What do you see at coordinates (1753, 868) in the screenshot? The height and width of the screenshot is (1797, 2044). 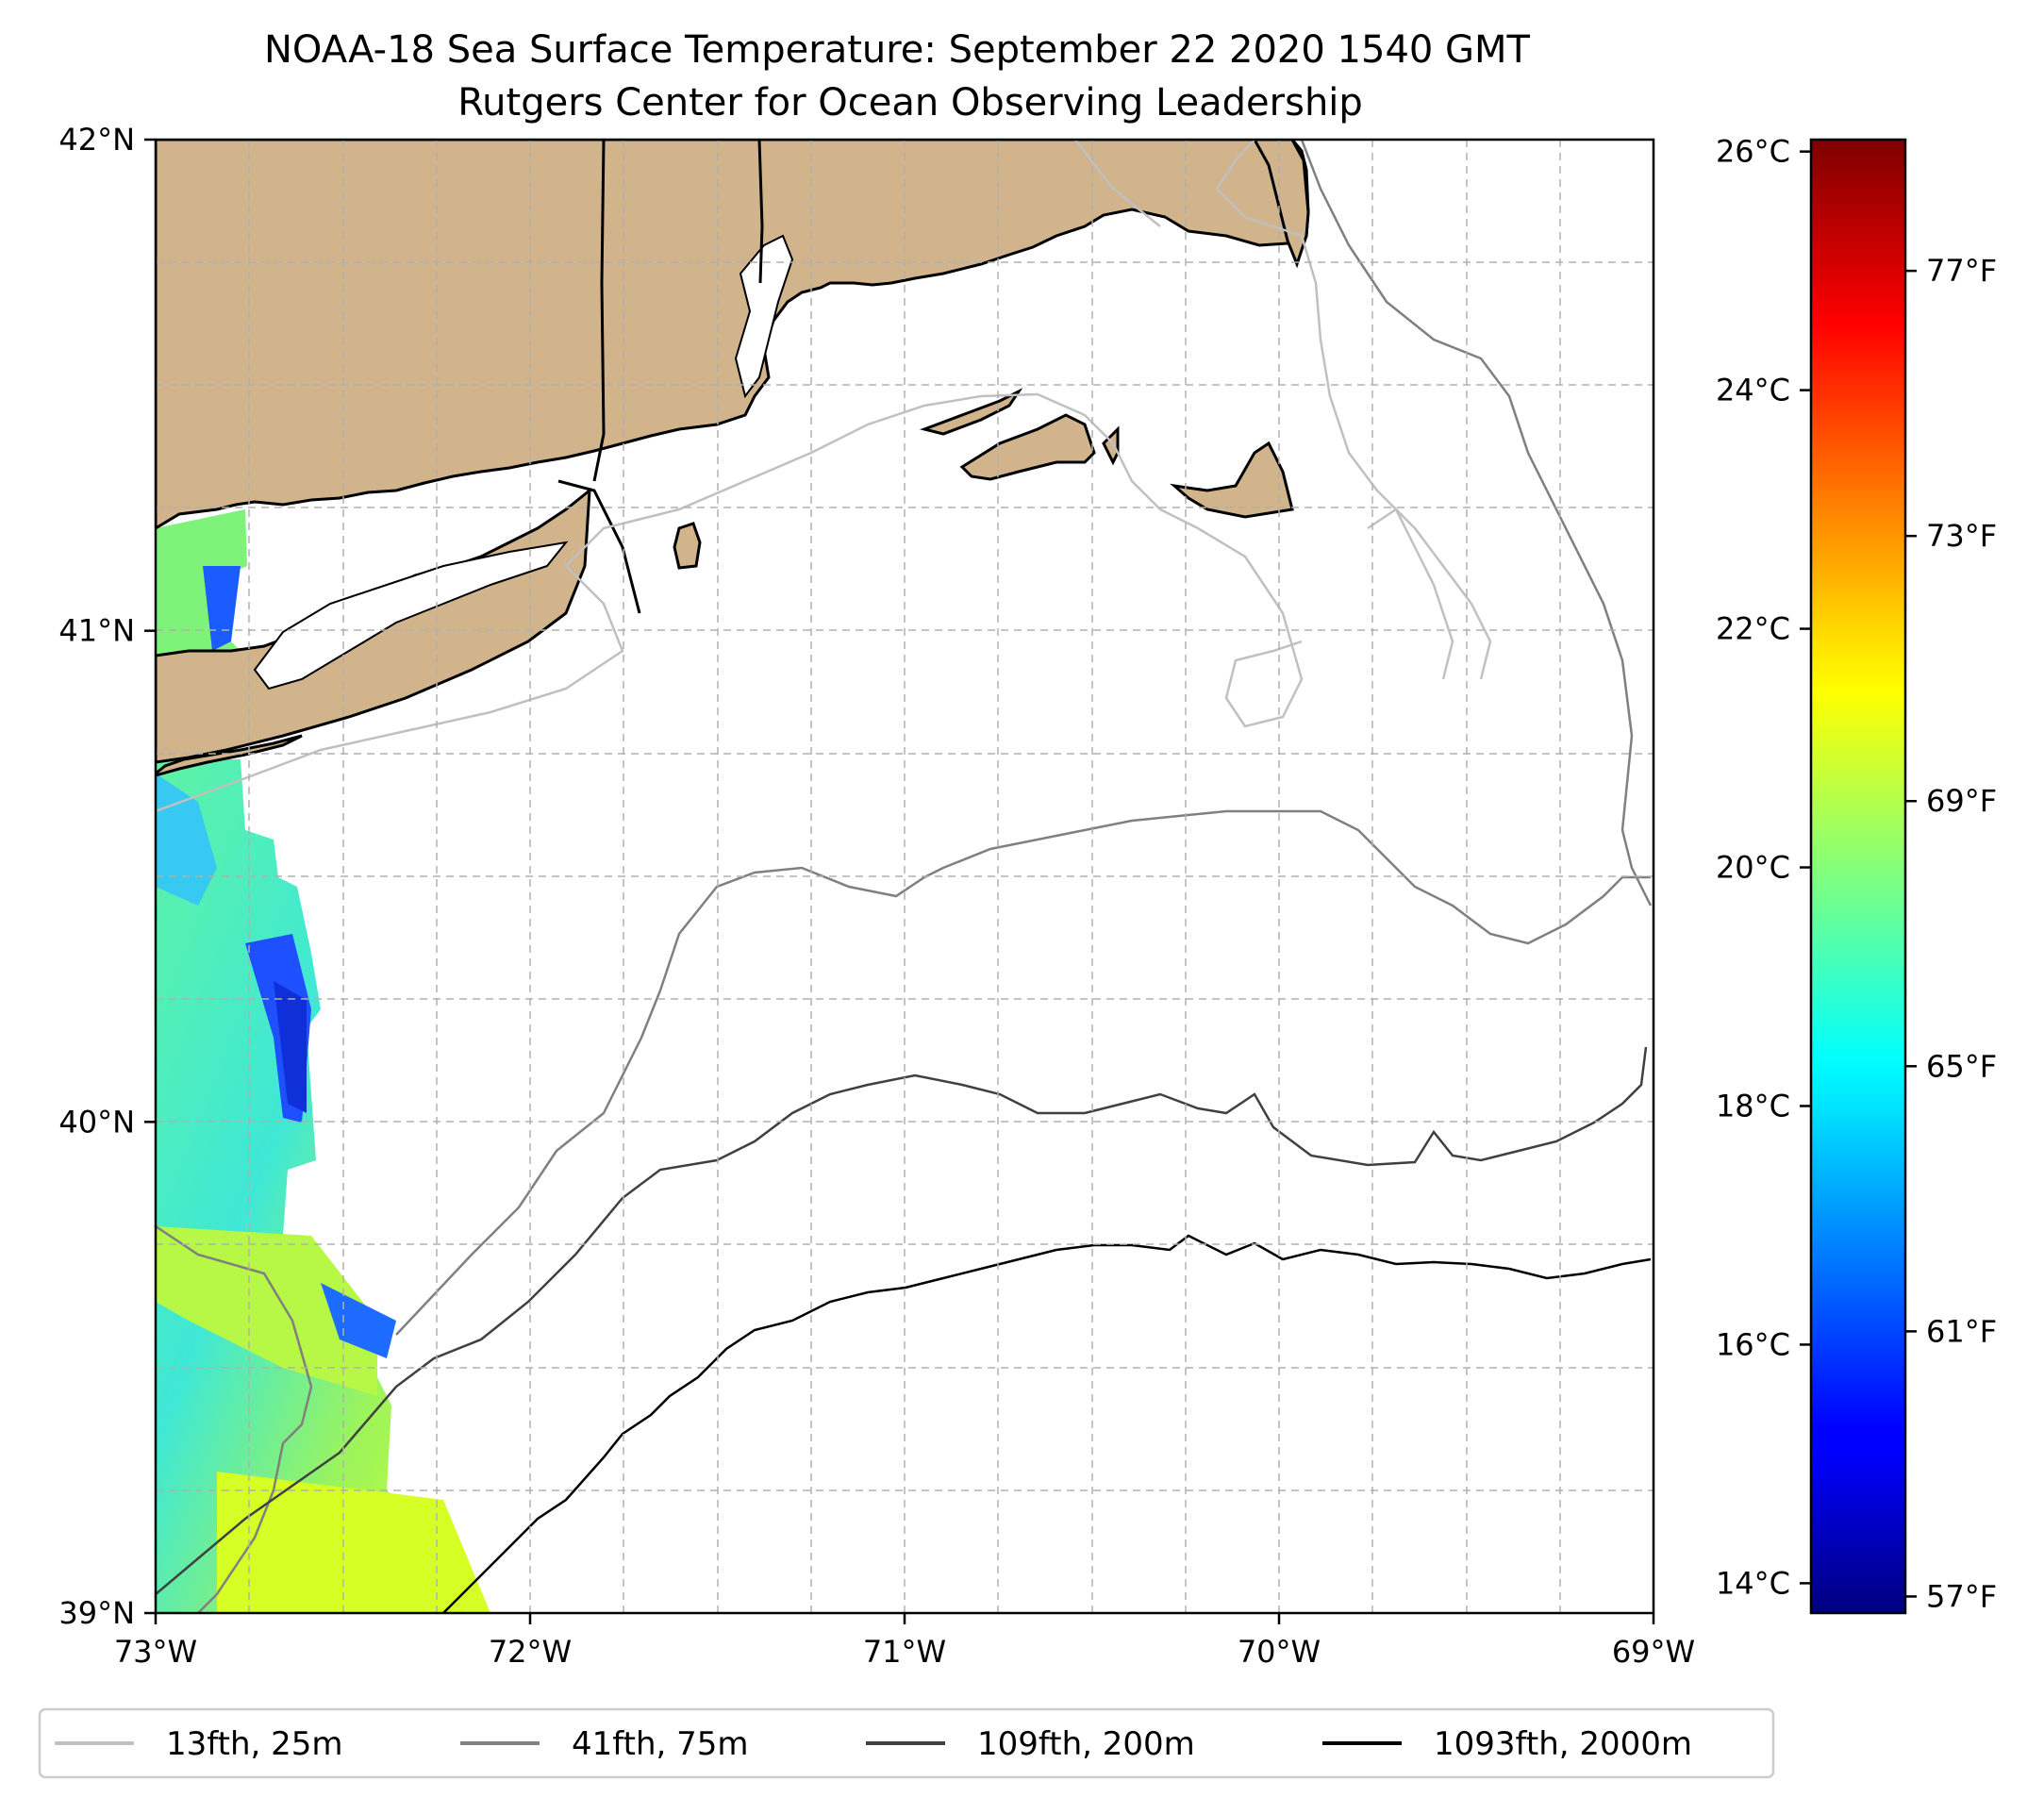 I see `celsius-tick-label: 20°C` at bounding box center [1753, 868].